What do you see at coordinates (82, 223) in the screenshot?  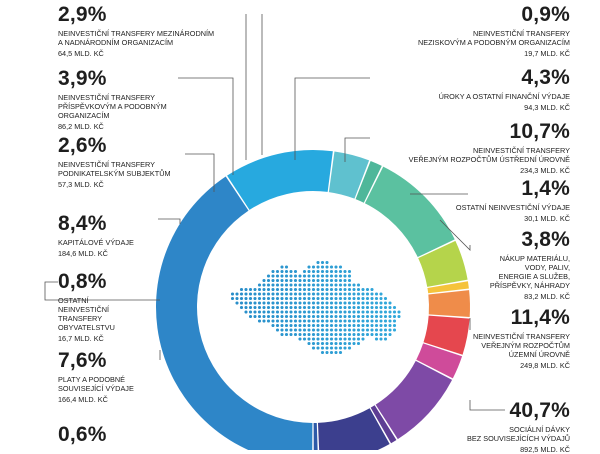 I see `pct-s-kapital: 8,4%` at bounding box center [82, 223].